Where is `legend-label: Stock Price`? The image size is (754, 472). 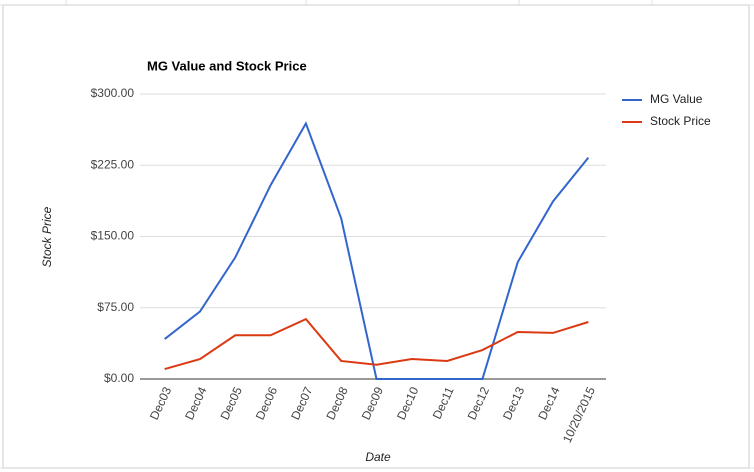 legend-label: Stock Price is located at coordinates (680, 121).